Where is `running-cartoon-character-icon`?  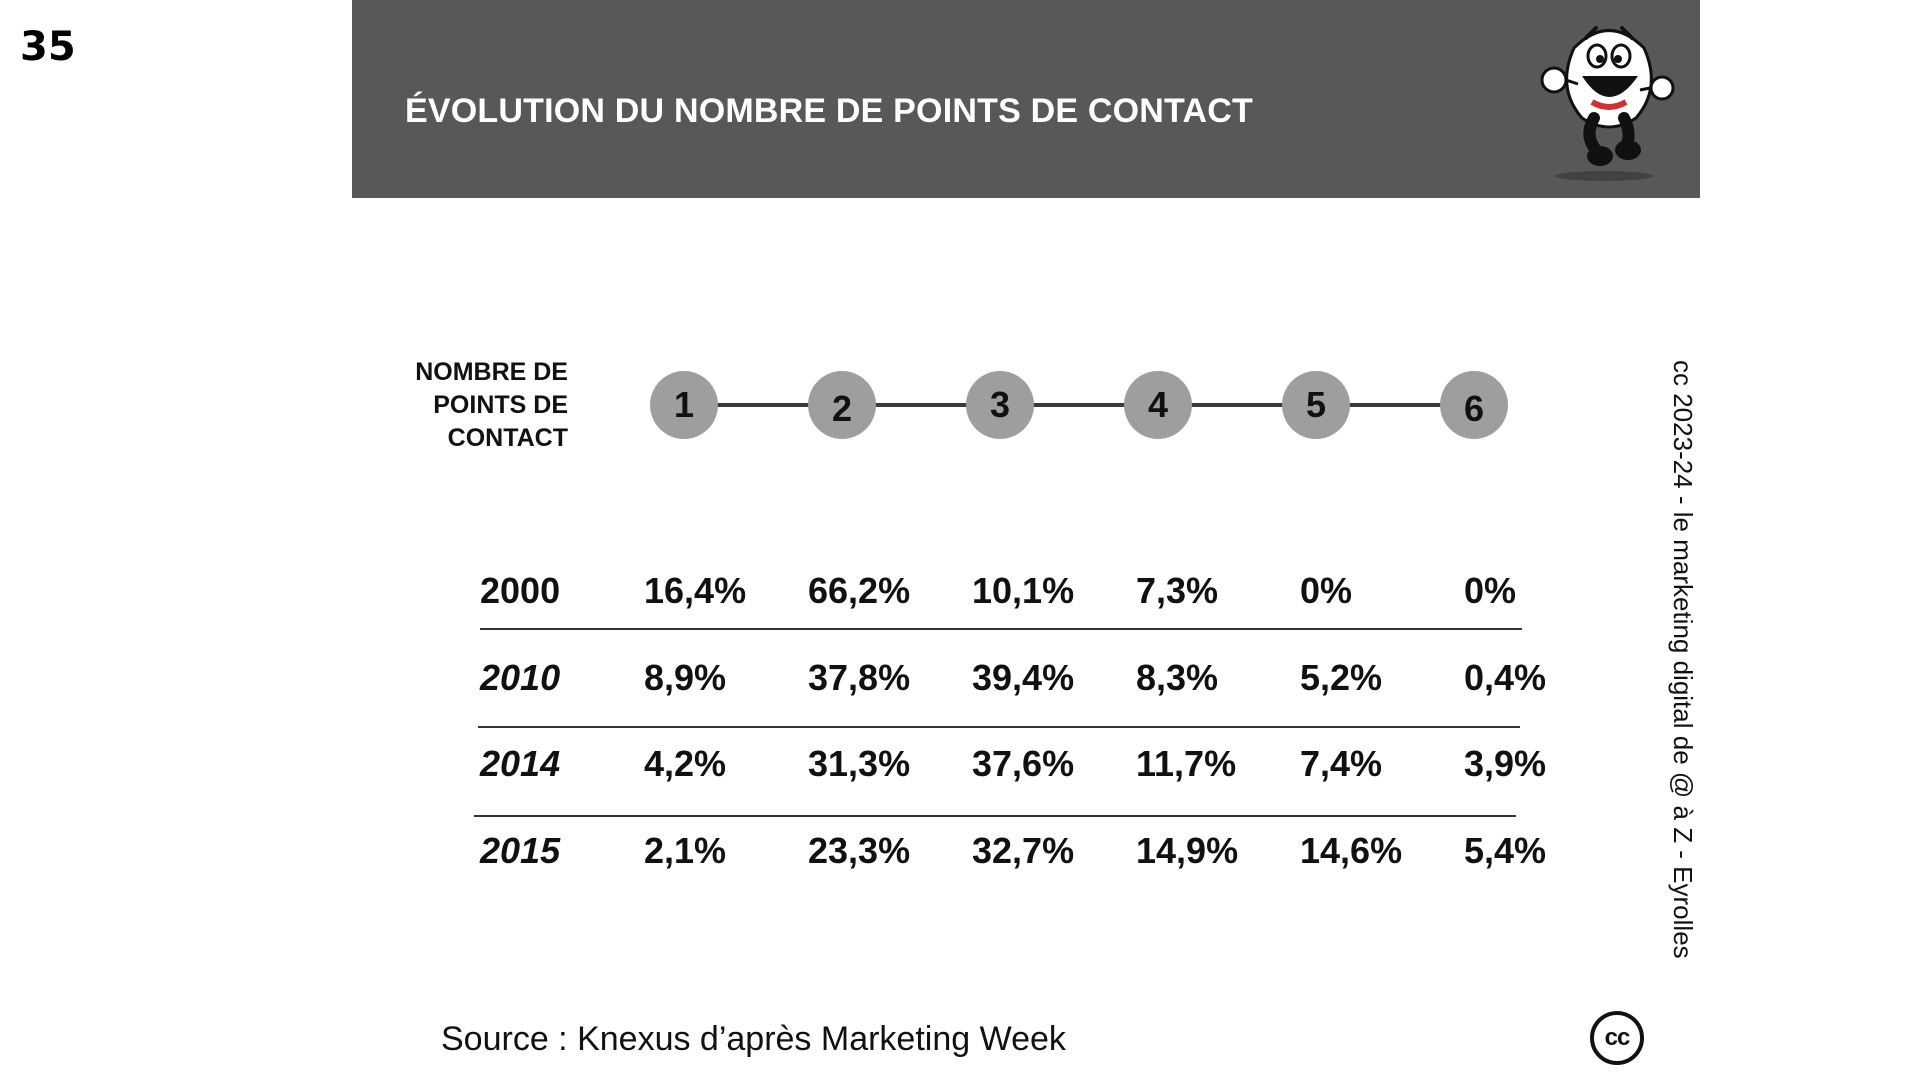 running-cartoon-character-icon is located at coordinates (1607, 103).